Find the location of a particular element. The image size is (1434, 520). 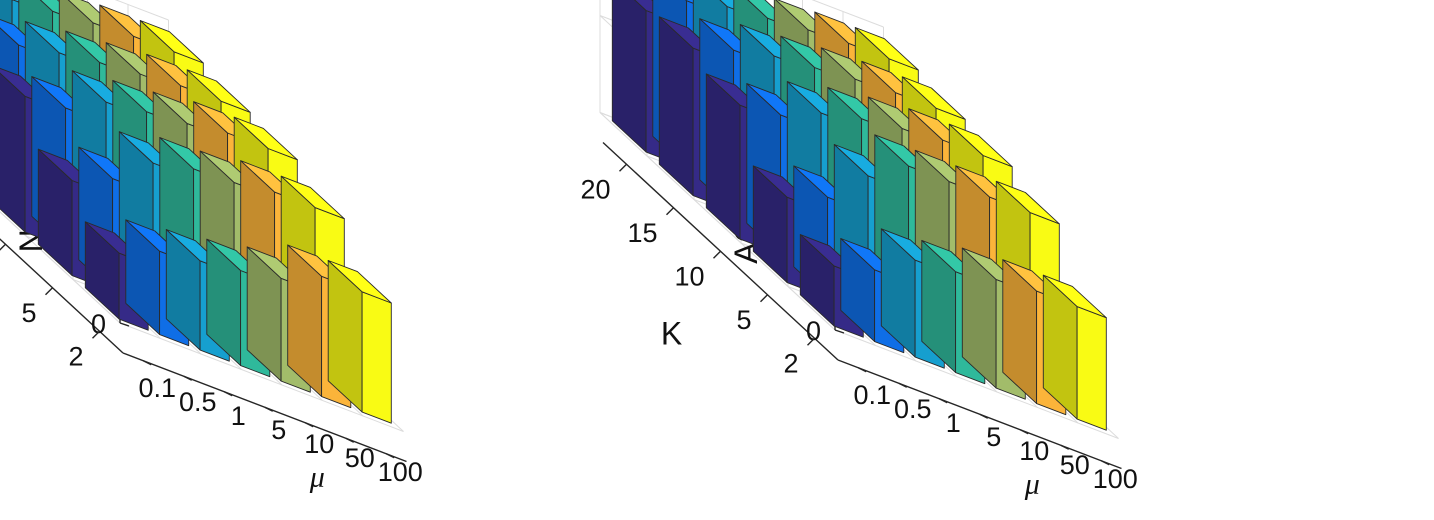

k-tick-label: 20 is located at coordinates (595, 189).